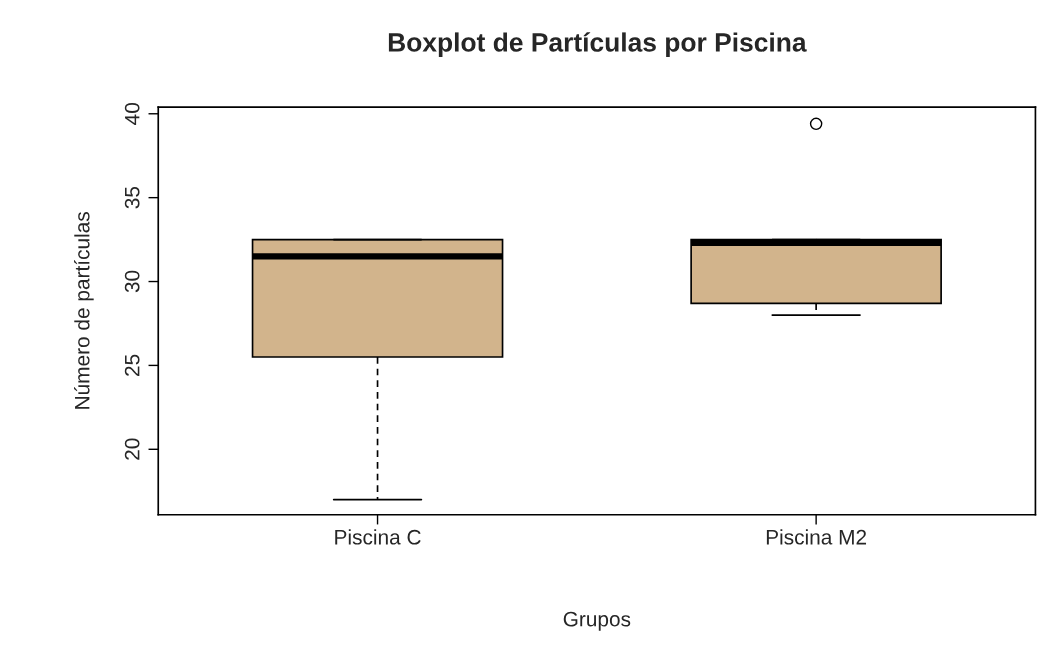 Image resolution: width=1048 pixels, height=665 pixels. I want to click on y-tick-label: 20, so click(132, 449).